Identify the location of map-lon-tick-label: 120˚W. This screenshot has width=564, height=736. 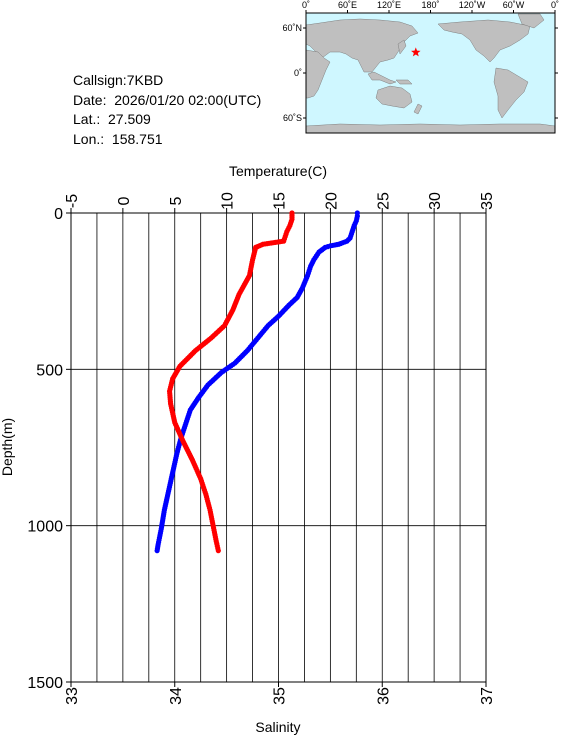
(472, 5).